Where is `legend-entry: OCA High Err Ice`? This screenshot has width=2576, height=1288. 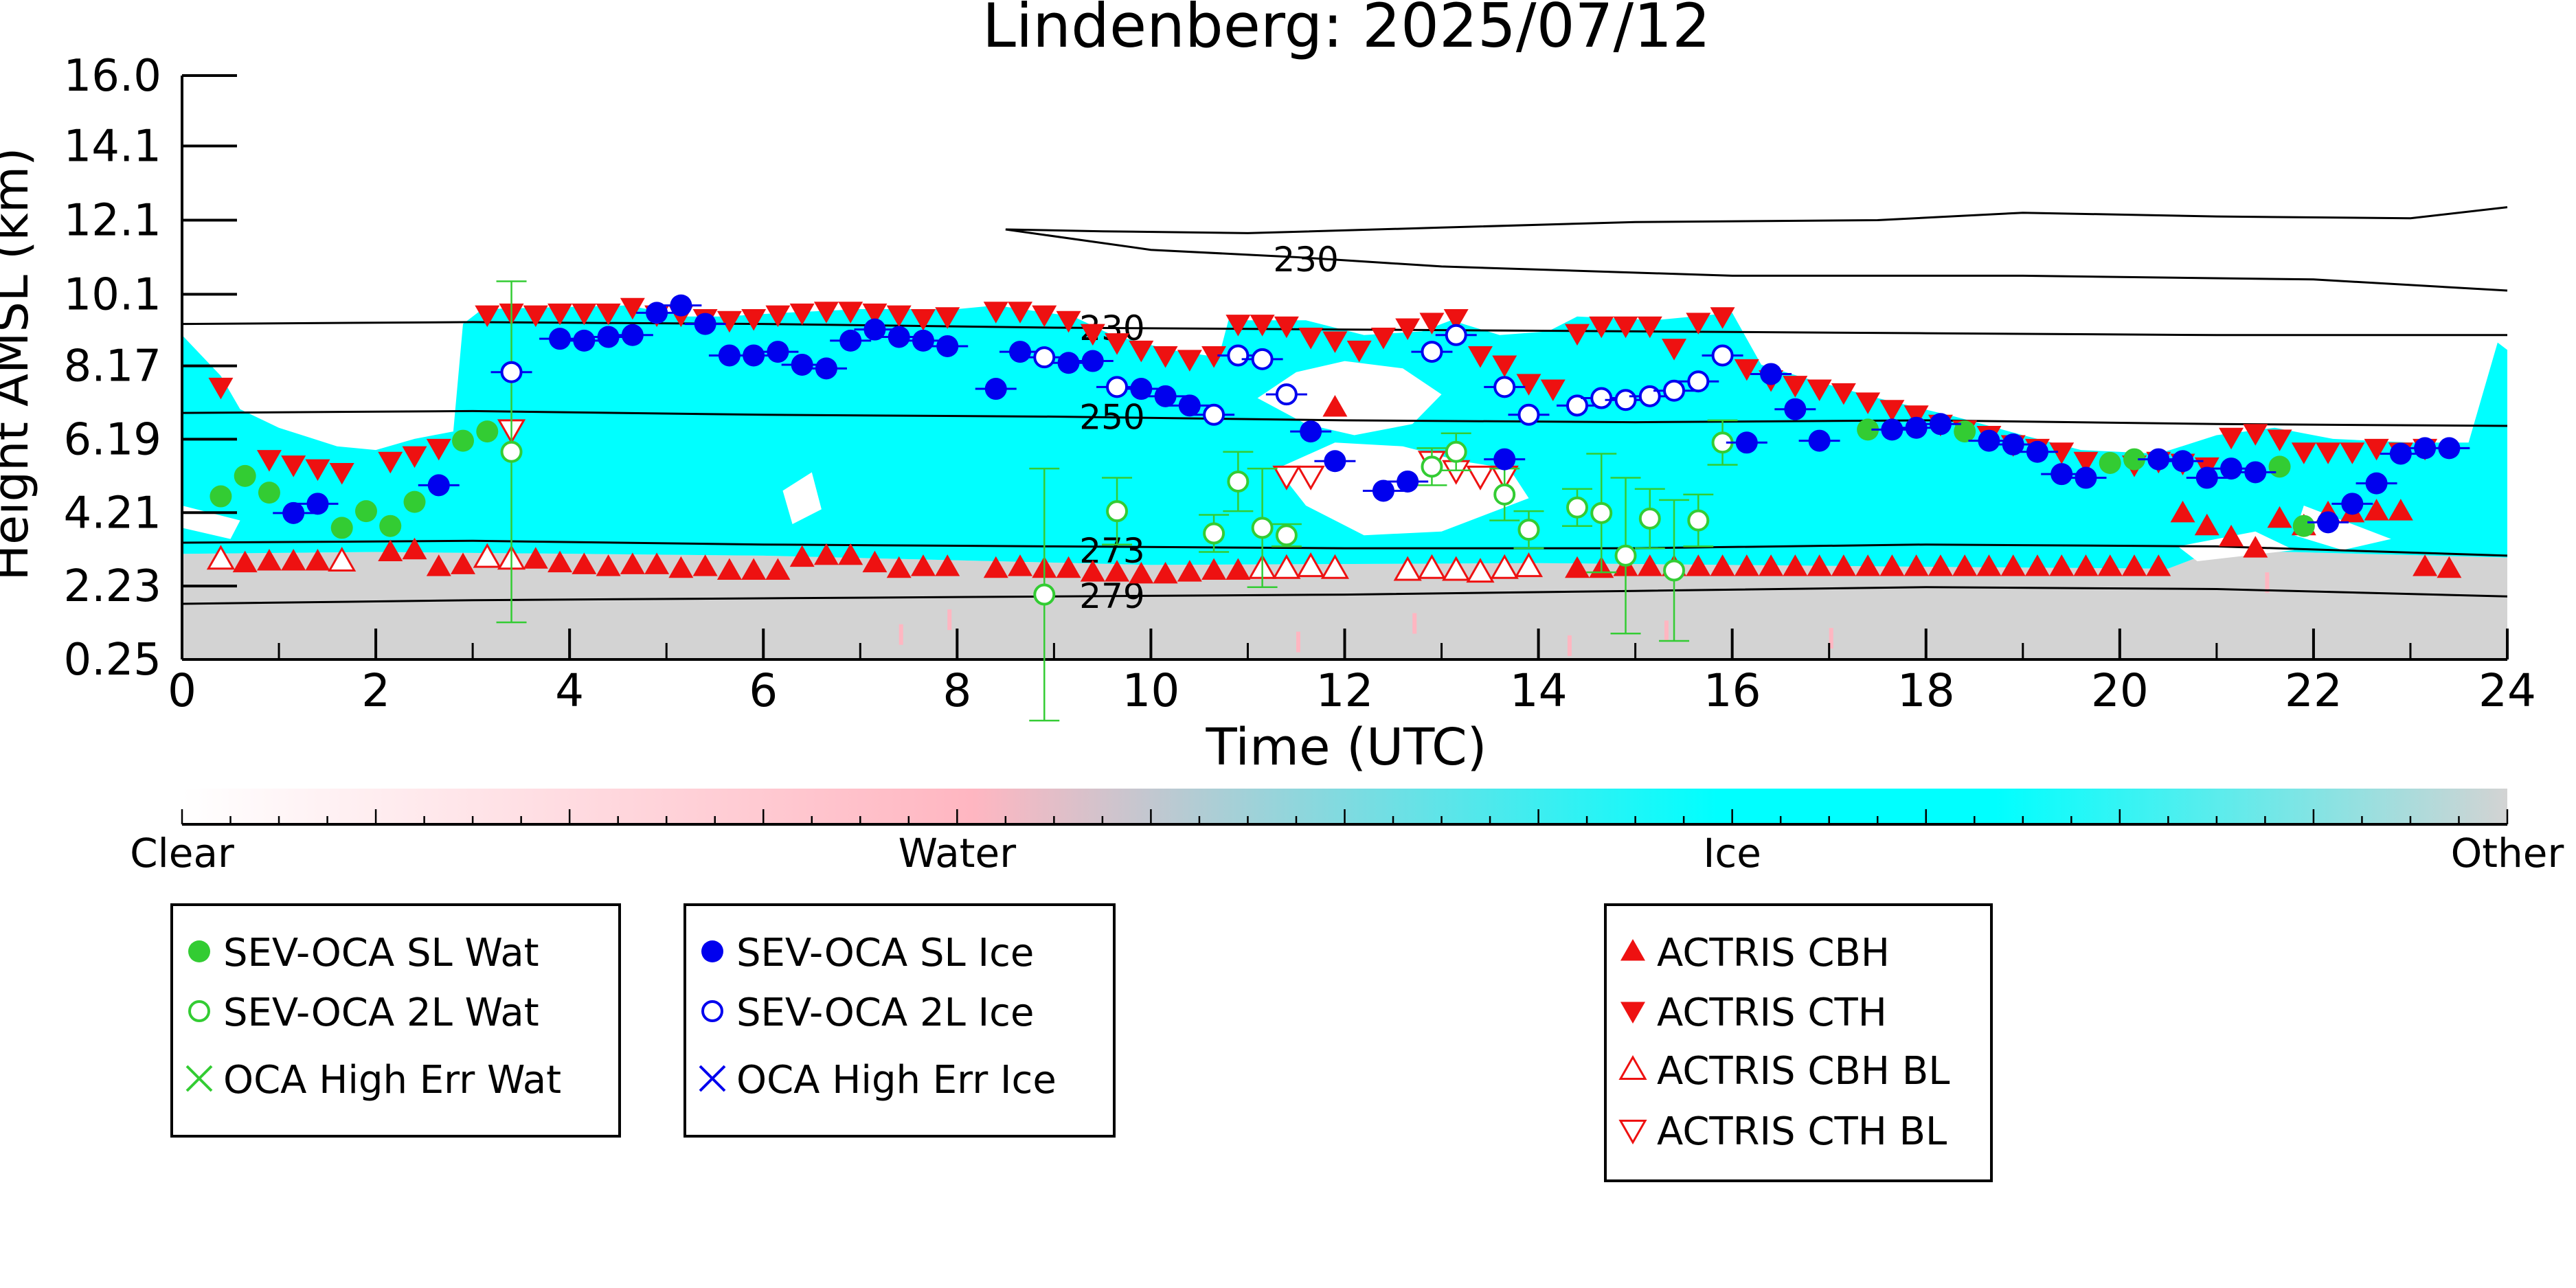 legend-entry: OCA High Err Ice is located at coordinates (896, 1080).